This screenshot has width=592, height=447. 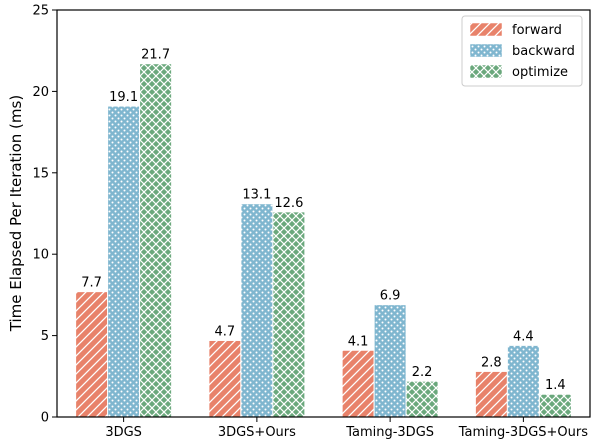 What do you see at coordinates (155, 55) in the screenshot?
I see `data-label: 21.7` at bounding box center [155, 55].